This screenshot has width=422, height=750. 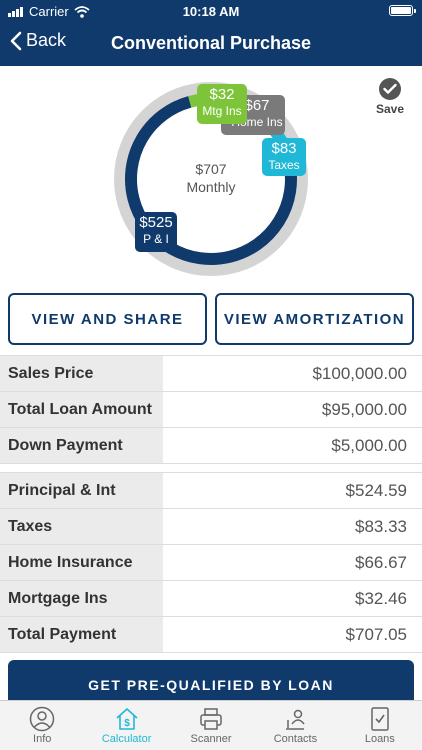 I want to click on printer-icon, so click(x=211, y=719).